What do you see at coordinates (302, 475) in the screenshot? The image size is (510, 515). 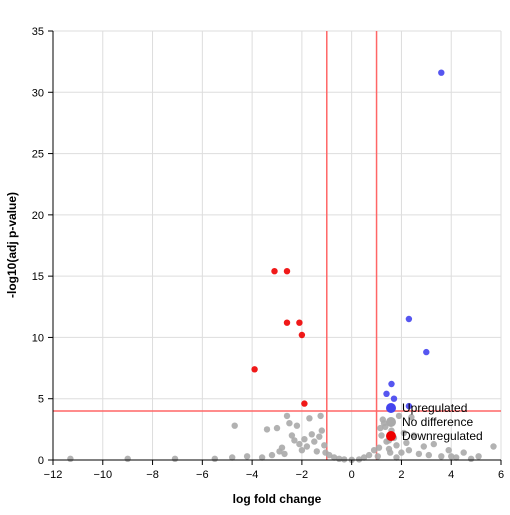 I see `x-tick-label: −2` at bounding box center [302, 475].